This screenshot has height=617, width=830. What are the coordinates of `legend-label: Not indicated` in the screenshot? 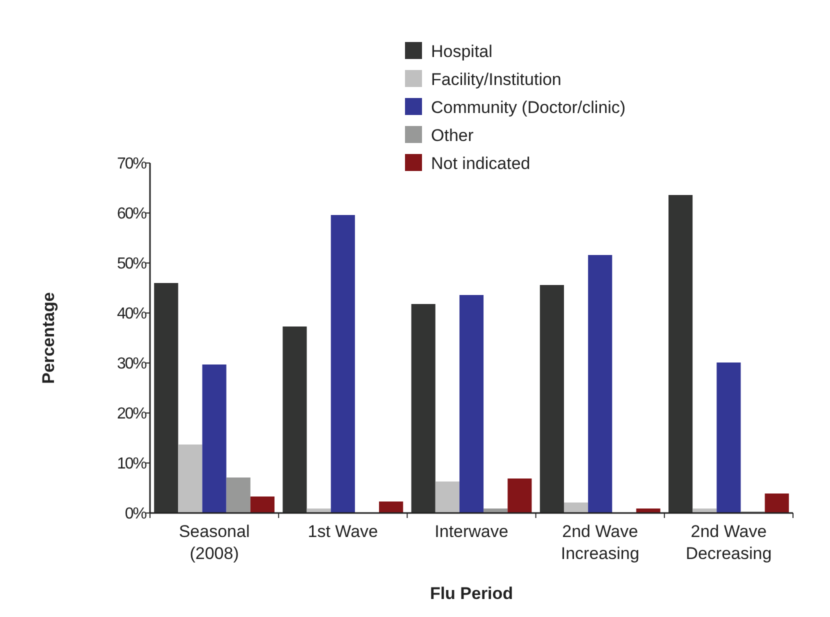 It's located at (480, 163).